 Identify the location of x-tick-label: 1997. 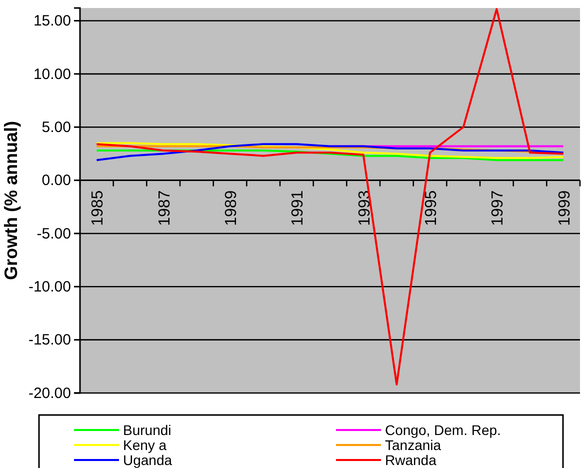
(498, 208).